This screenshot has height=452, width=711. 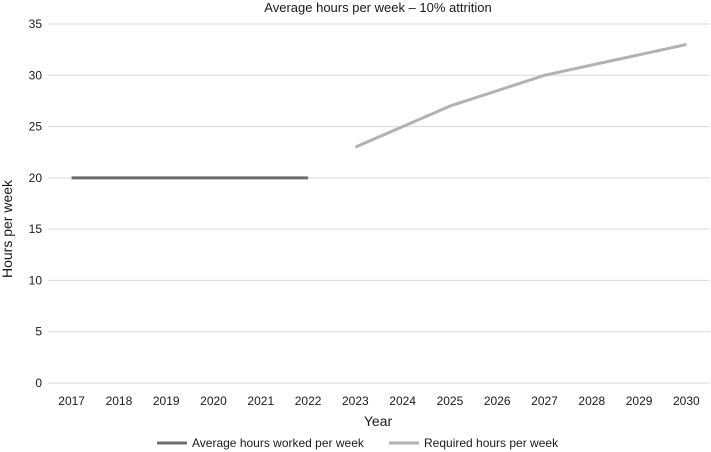 What do you see at coordinates (38, 383) in the screenshot?
I see `y-tick-label: 0` at bounding box center [38, 383].